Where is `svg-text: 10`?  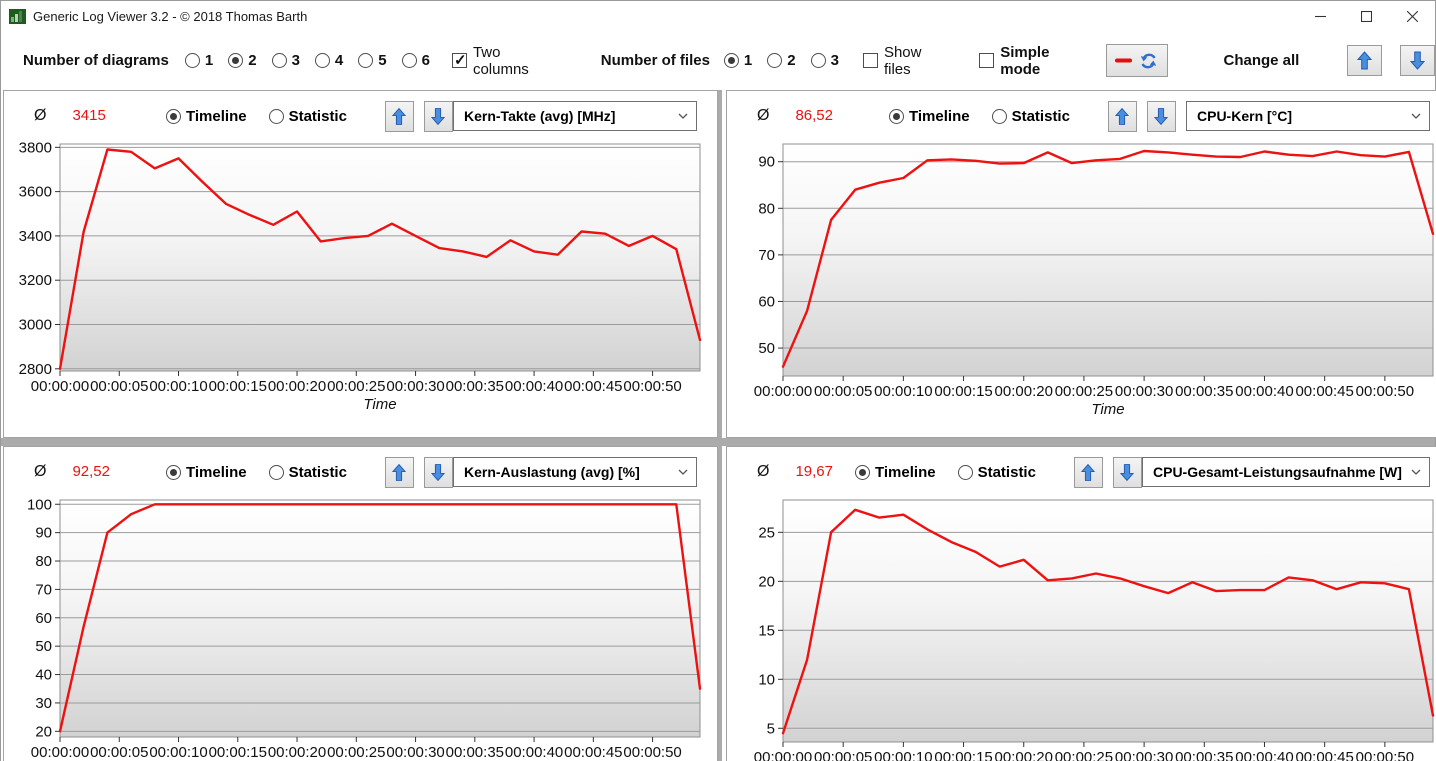 svg-text: 10 is located at coordinates (766, 679).